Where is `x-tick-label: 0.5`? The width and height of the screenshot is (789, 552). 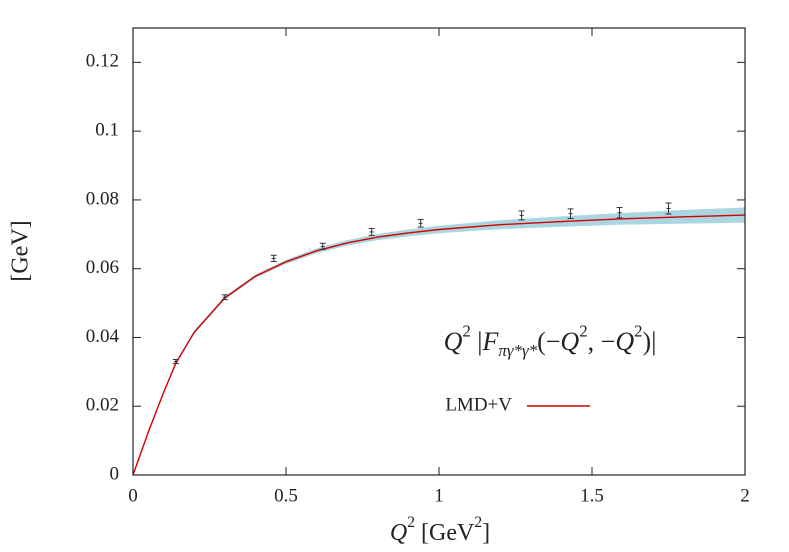
x-tick-label: 0.5 is located at coordinates (286, 495).